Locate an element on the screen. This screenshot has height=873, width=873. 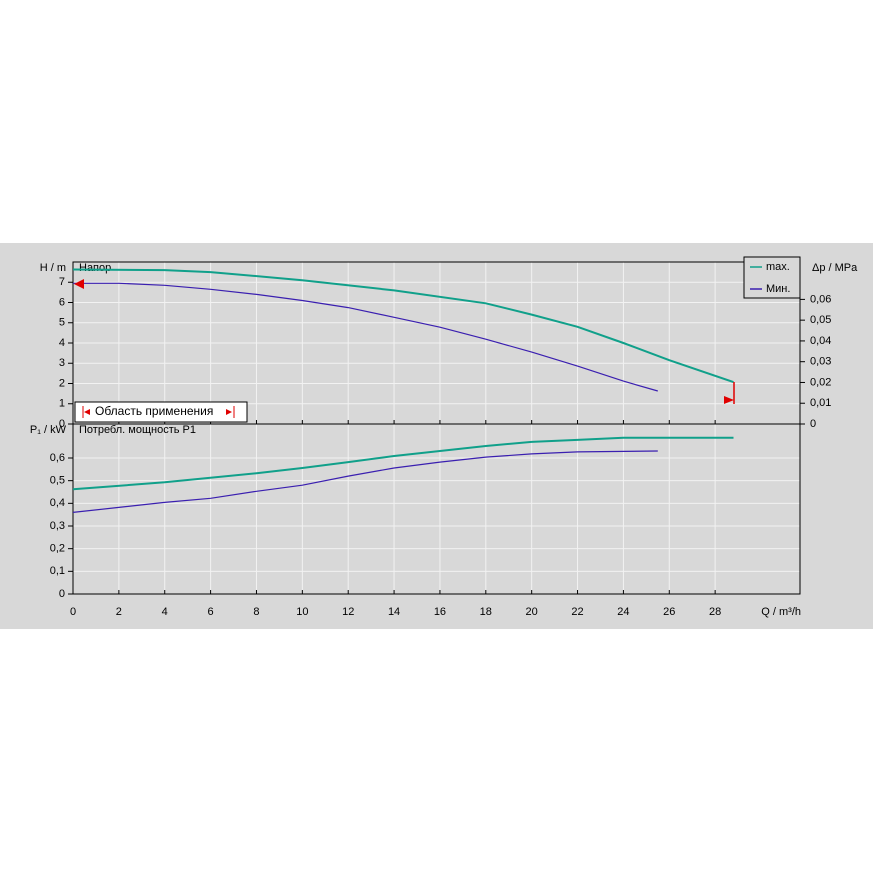
x-tick-label: 16 is located at coordinates (440, 612).